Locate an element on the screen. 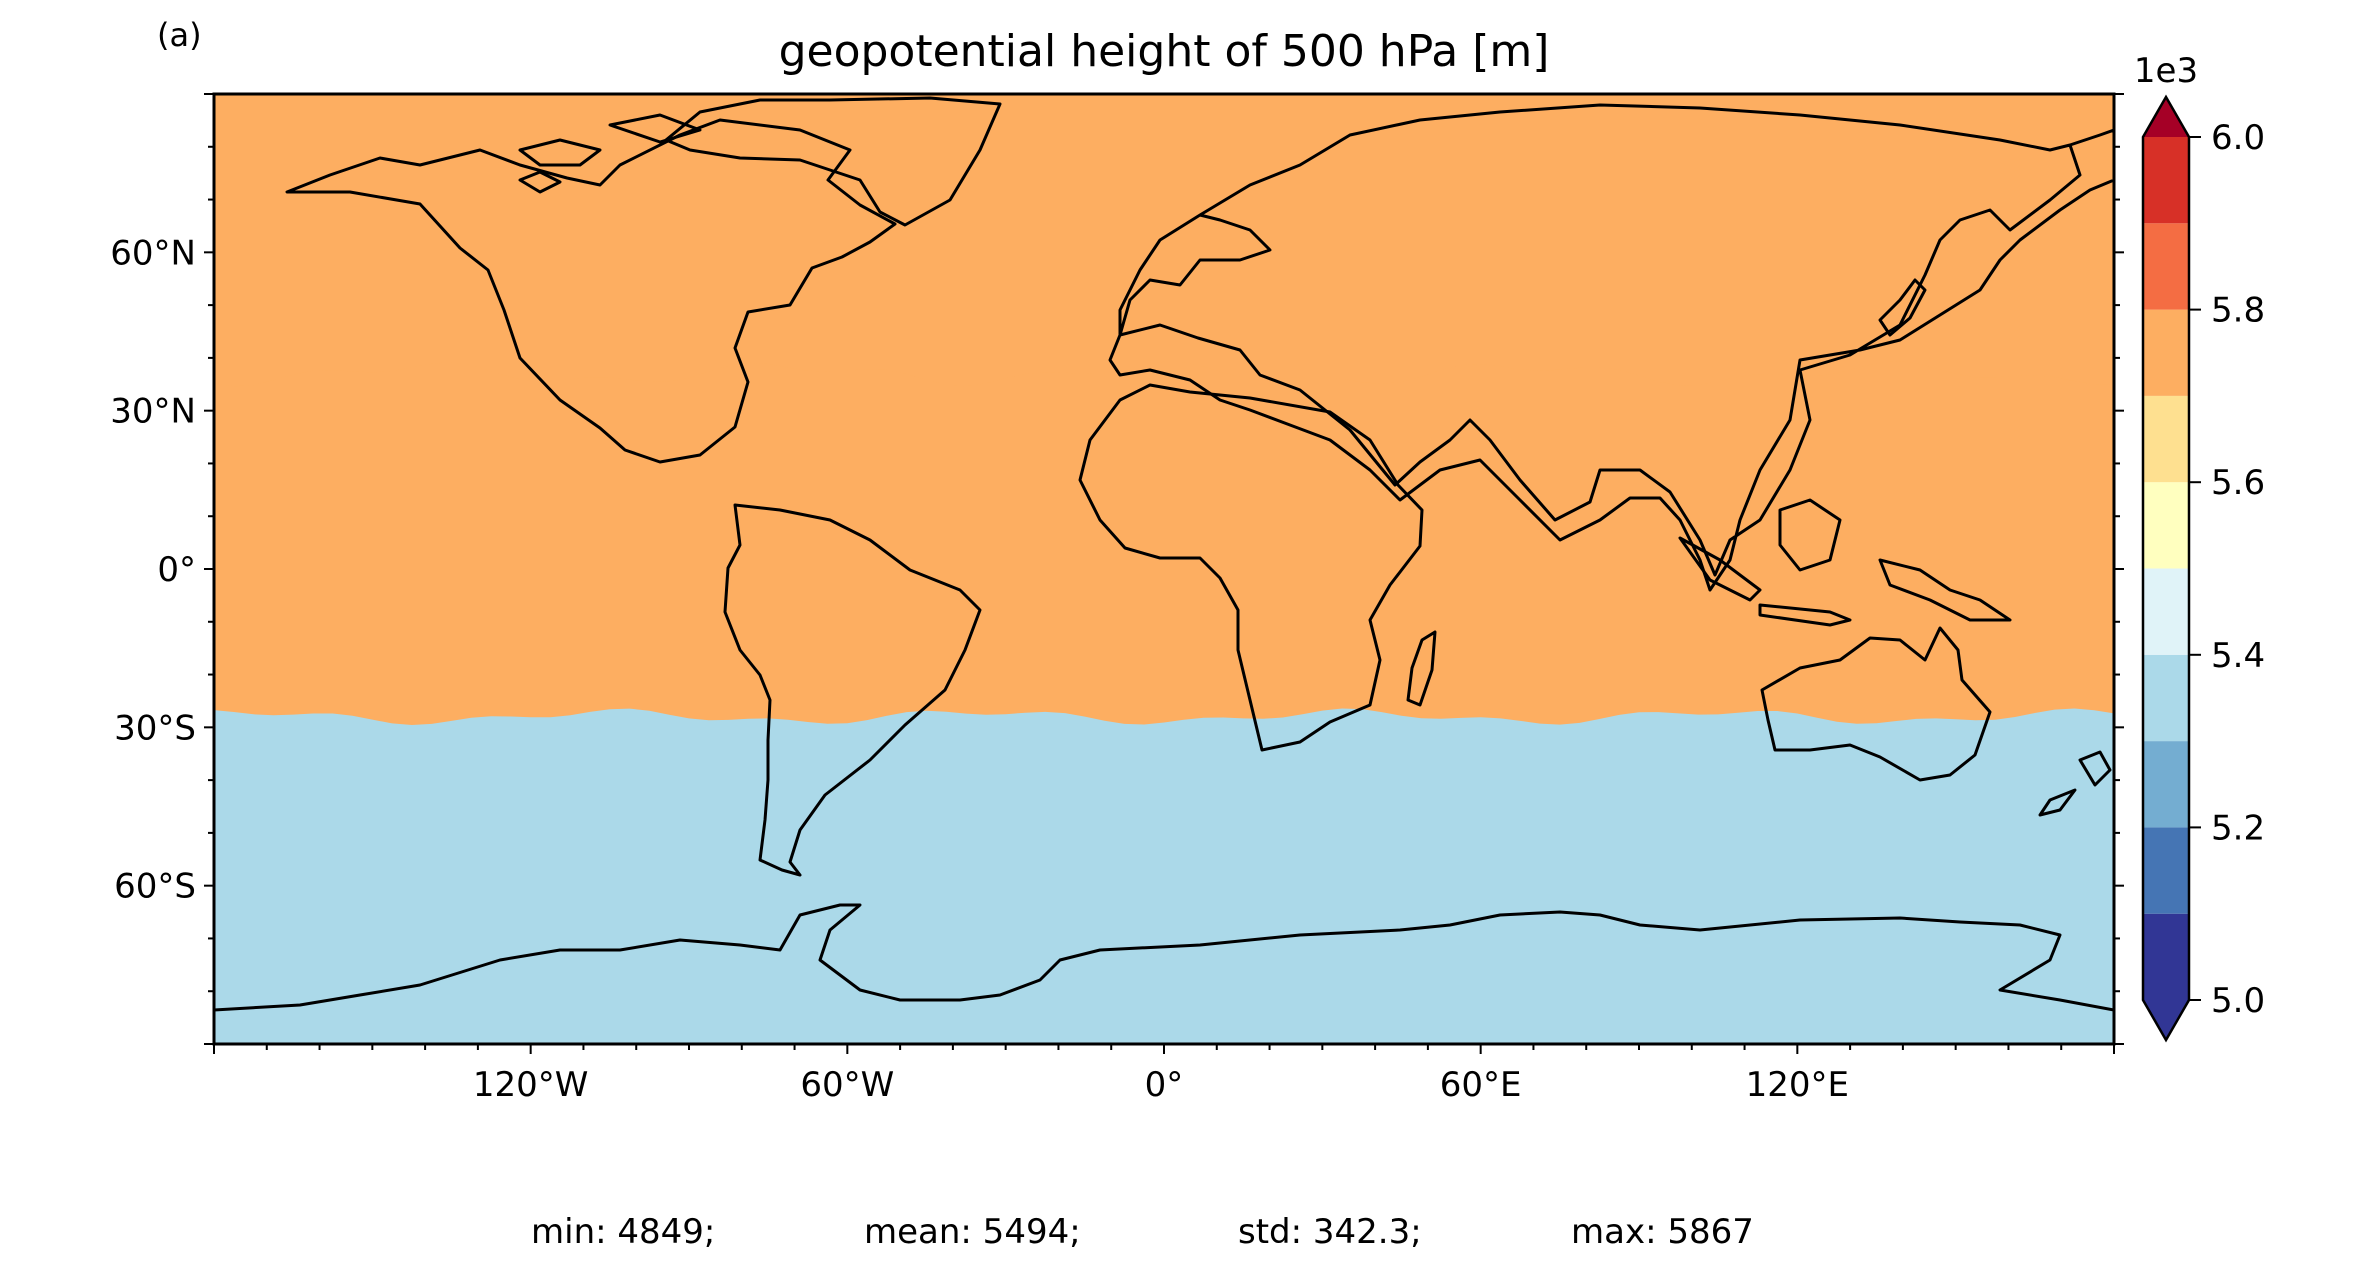 Image resolution: width=2362 pixels, height=1263 pixels. stat-max: max: 5867 is located at coordinates (1662, 1232).